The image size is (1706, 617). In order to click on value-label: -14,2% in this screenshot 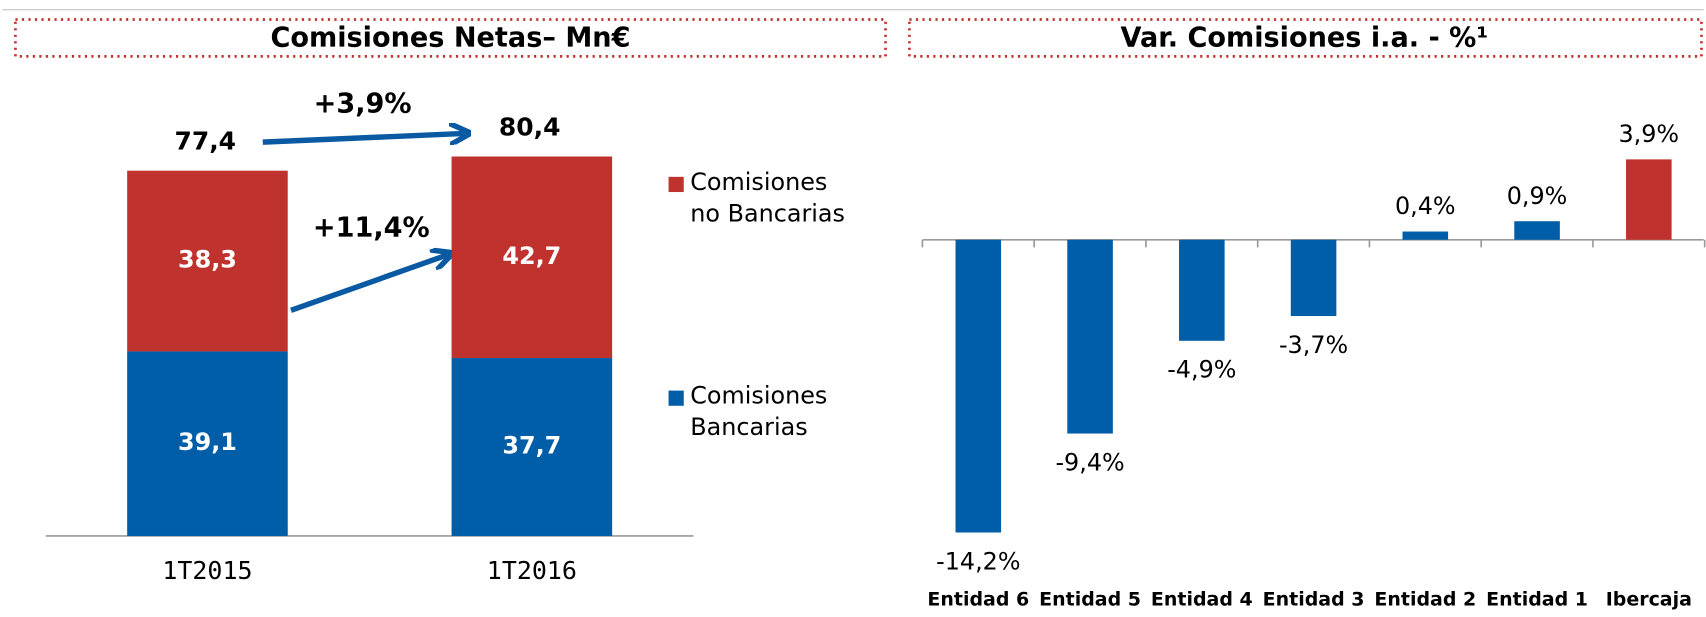, I will do `click(978, 561)`.